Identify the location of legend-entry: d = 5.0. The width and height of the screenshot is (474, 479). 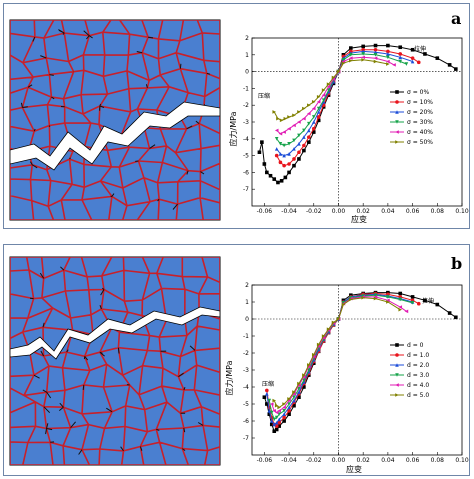
(409, 395).